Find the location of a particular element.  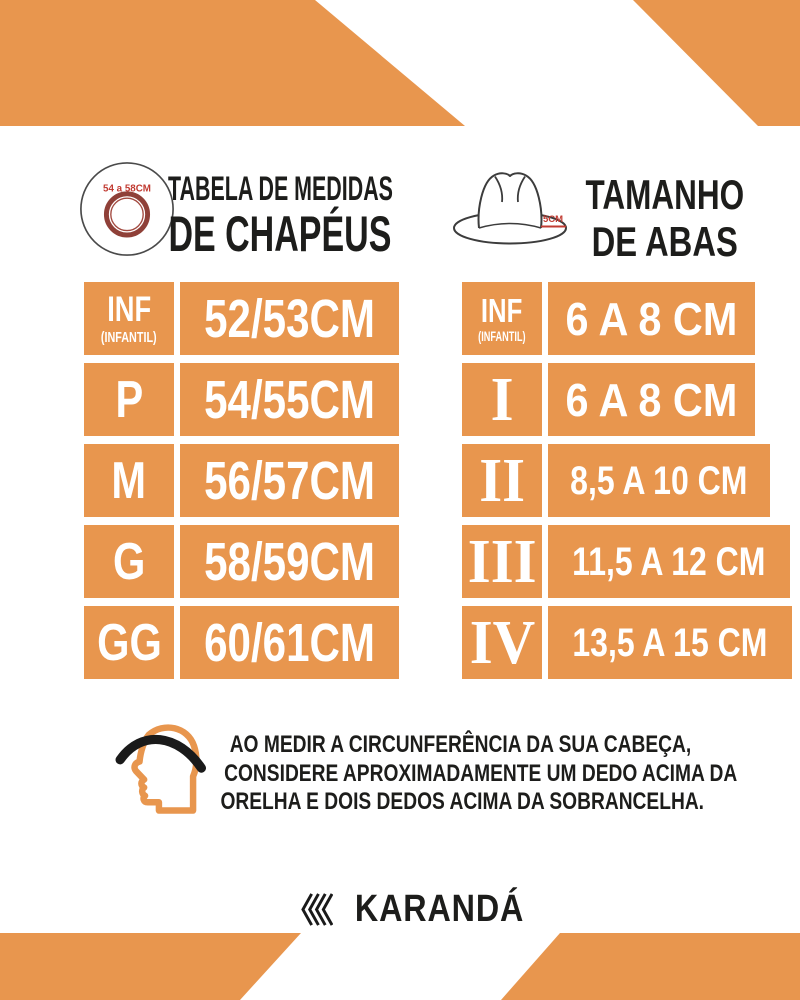

brim-label: IV is located at coordinates (502, 642).